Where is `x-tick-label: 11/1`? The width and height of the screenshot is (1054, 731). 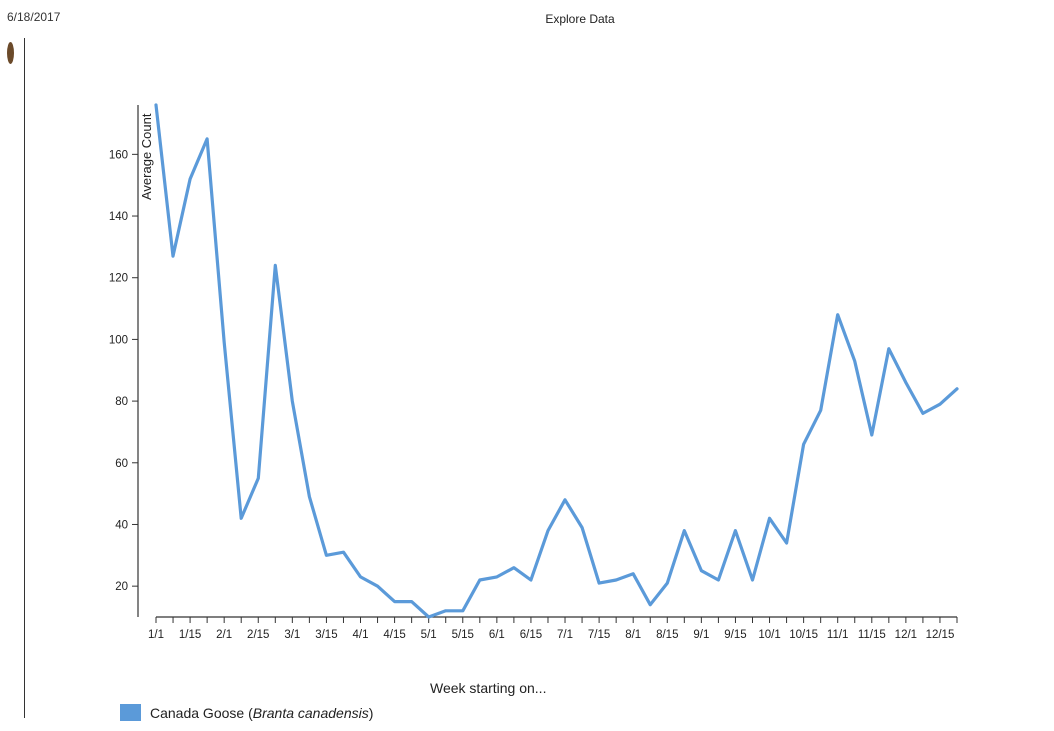
x-tick-label: 11/1 is located at coordinates (838, 635).